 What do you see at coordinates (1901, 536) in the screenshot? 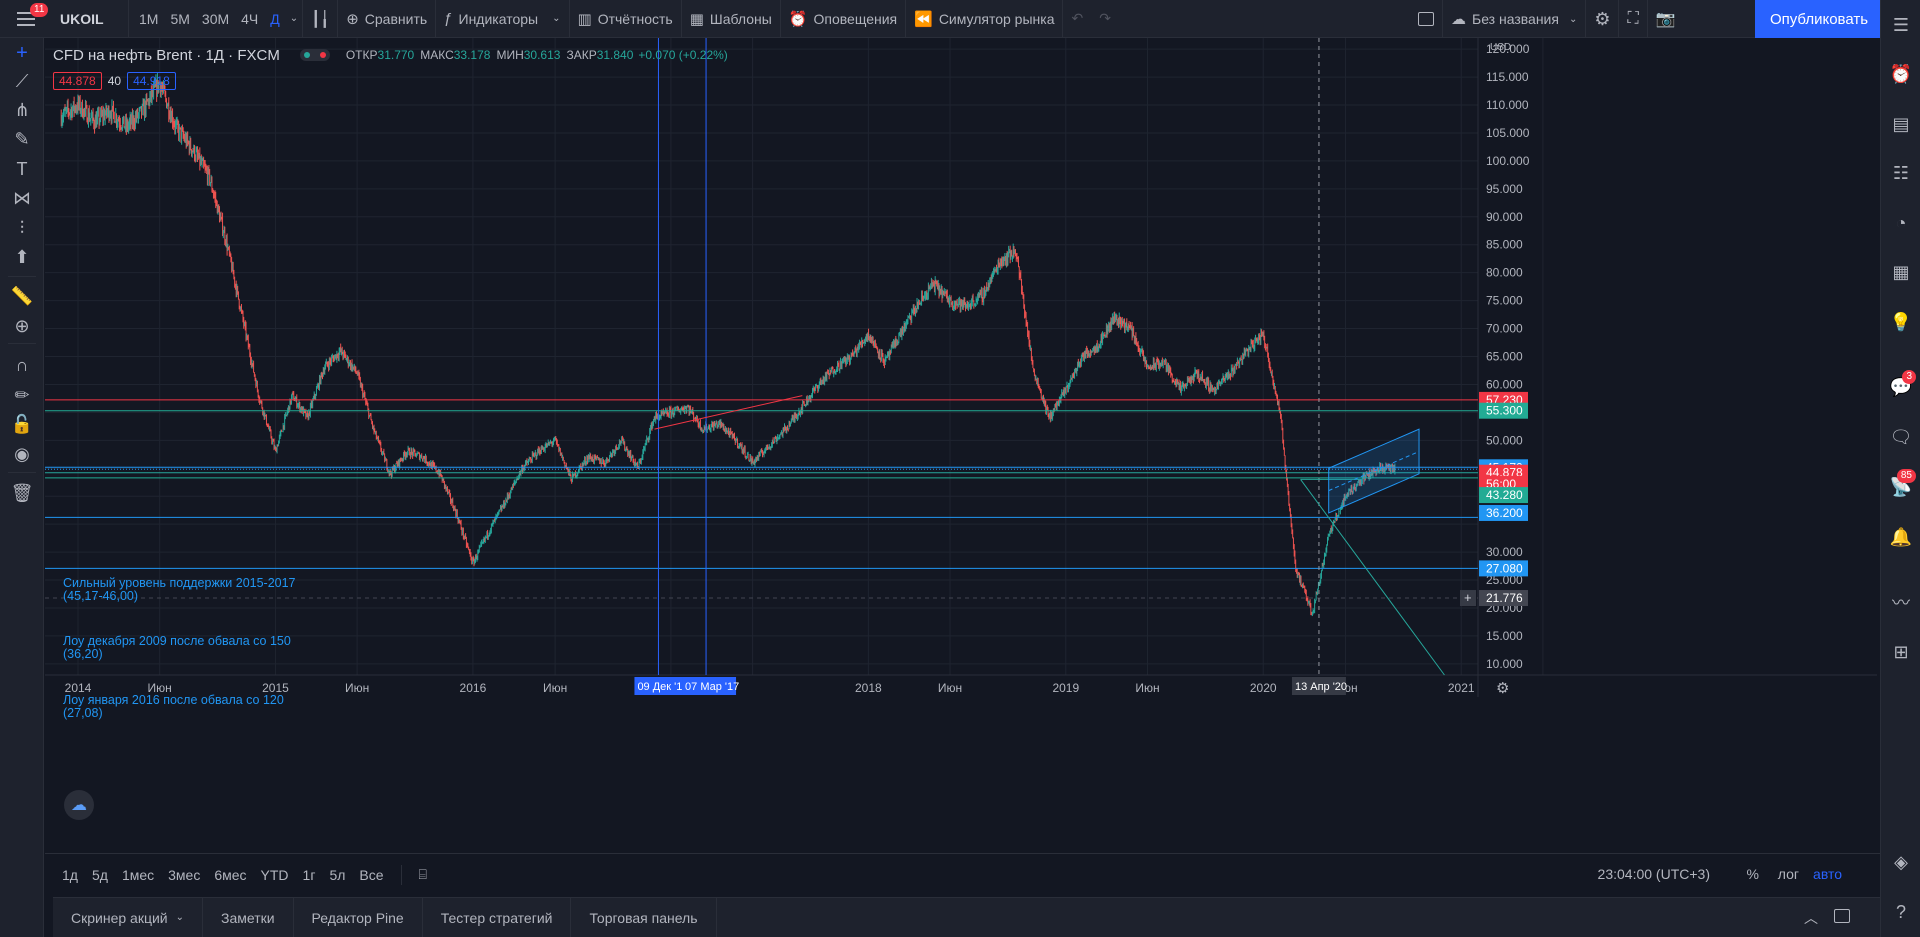
I see `bell-icon: 🔔` at bounding box center [1901, 536].